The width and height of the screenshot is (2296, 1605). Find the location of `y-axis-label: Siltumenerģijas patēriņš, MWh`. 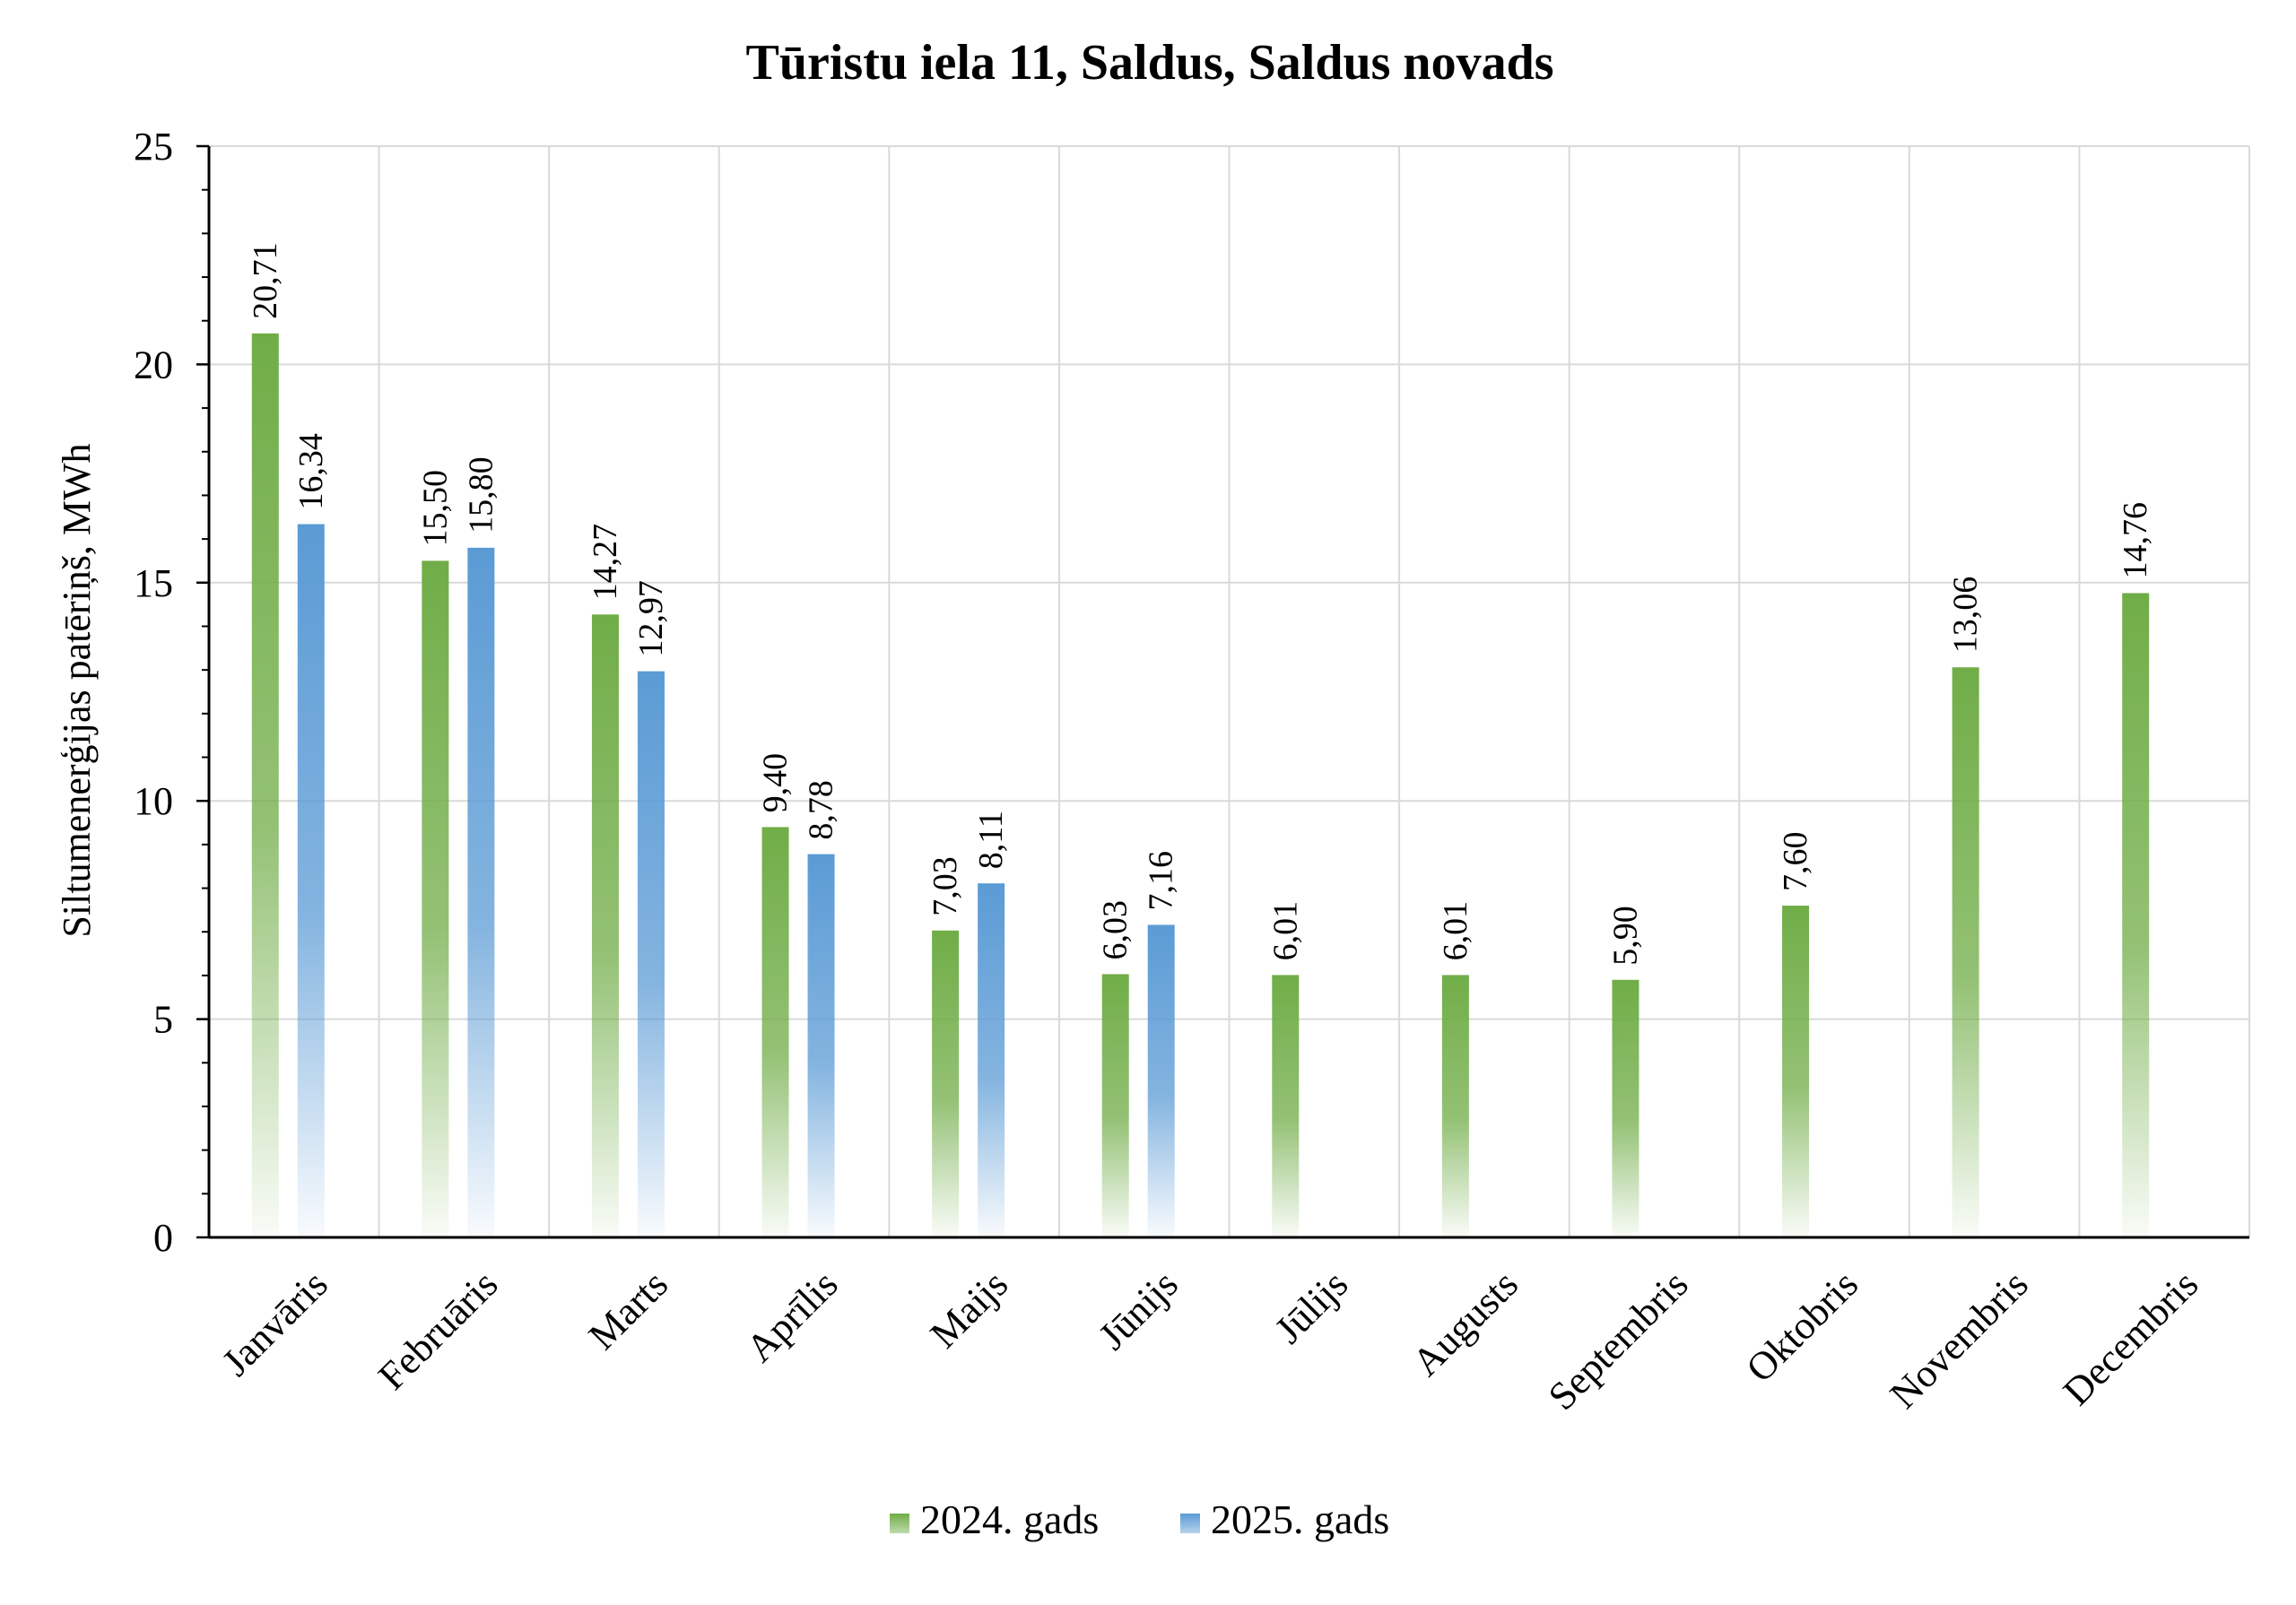

y-axis-label: Siltumenerģijas patēriņš, MWh is located at coordinates (77, 690).